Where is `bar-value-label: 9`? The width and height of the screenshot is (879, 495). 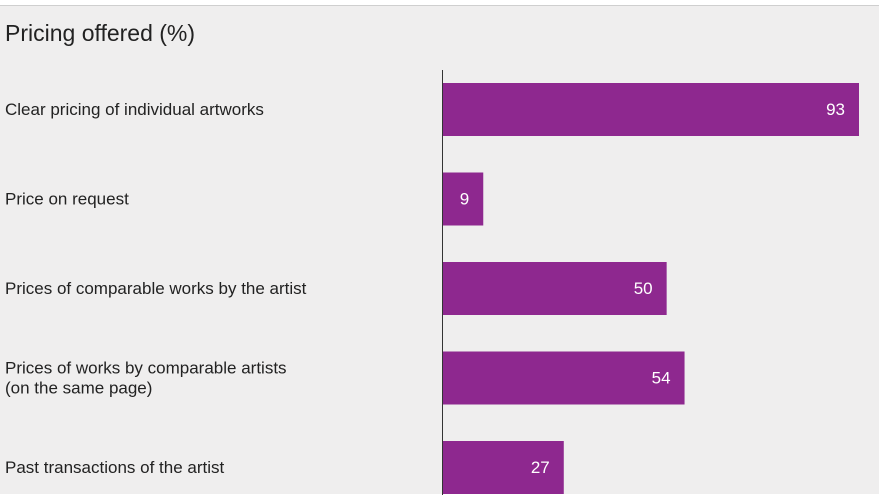 bar-value-label: 9 is located at coordinates (464, 199).